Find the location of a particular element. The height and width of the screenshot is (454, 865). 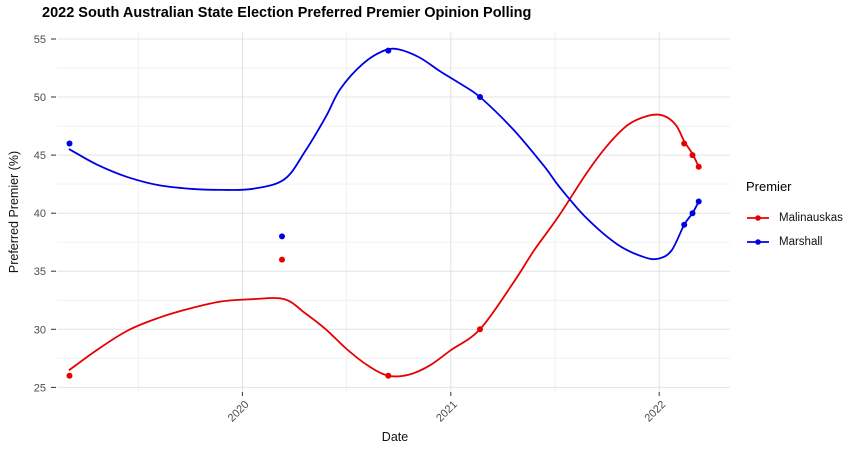

y-tick-label: 25 is located at coordinates (40, 388).